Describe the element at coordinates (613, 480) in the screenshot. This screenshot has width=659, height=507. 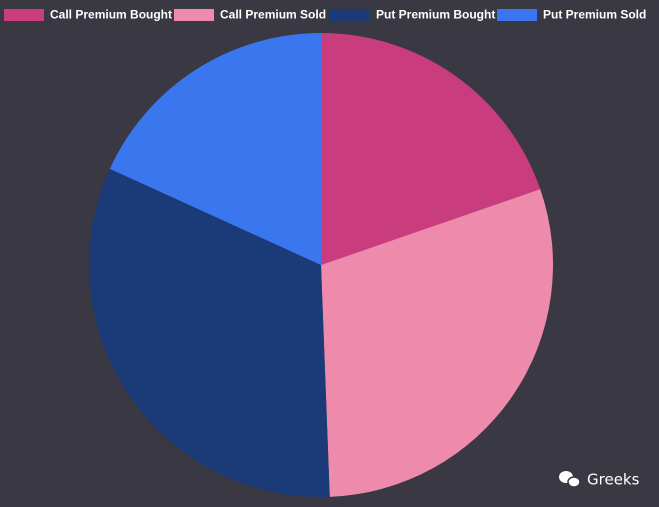
I see `watermark: Greeks` at that location.